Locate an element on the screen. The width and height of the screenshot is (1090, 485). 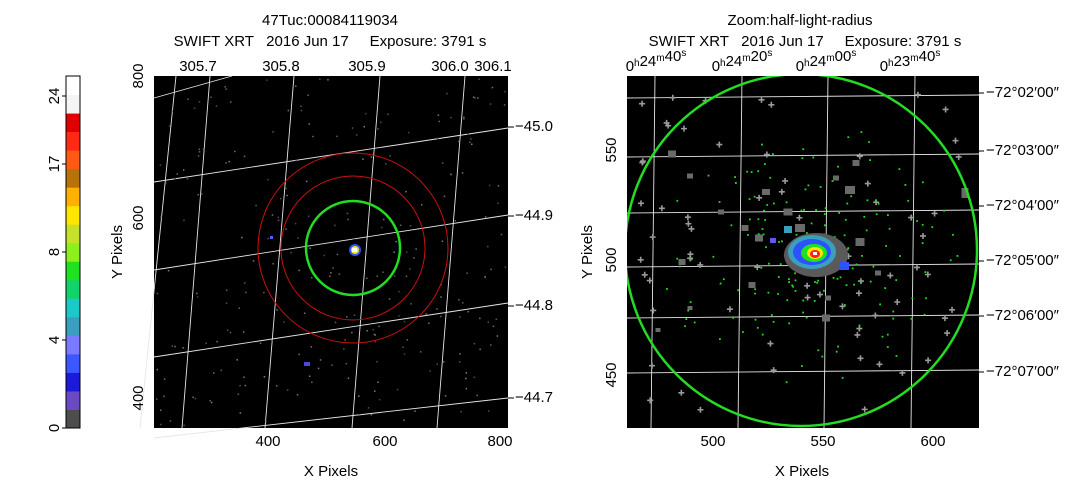
left-x-tick-label: 400 is located at coordinates (267, 441).